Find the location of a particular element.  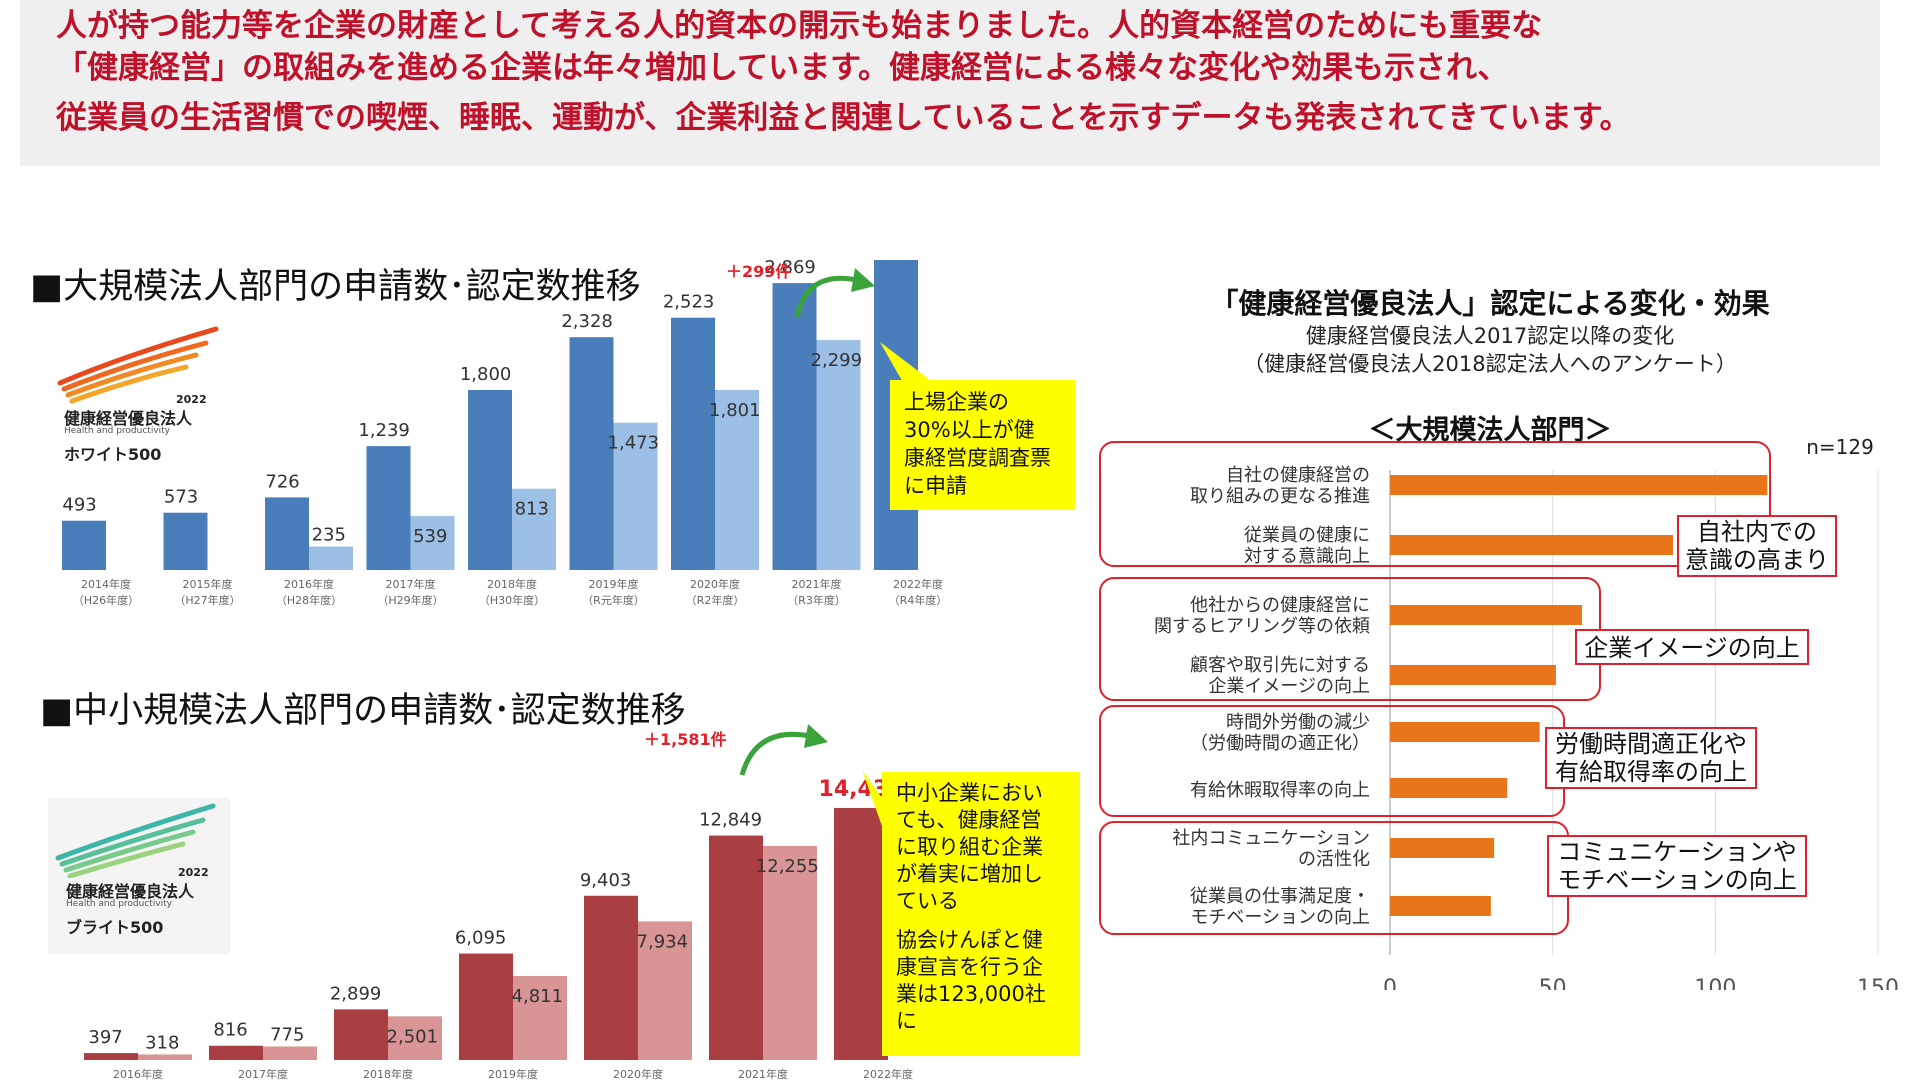

effect-category-label: 従業員の健康に is located at coordinates (1307, 535).